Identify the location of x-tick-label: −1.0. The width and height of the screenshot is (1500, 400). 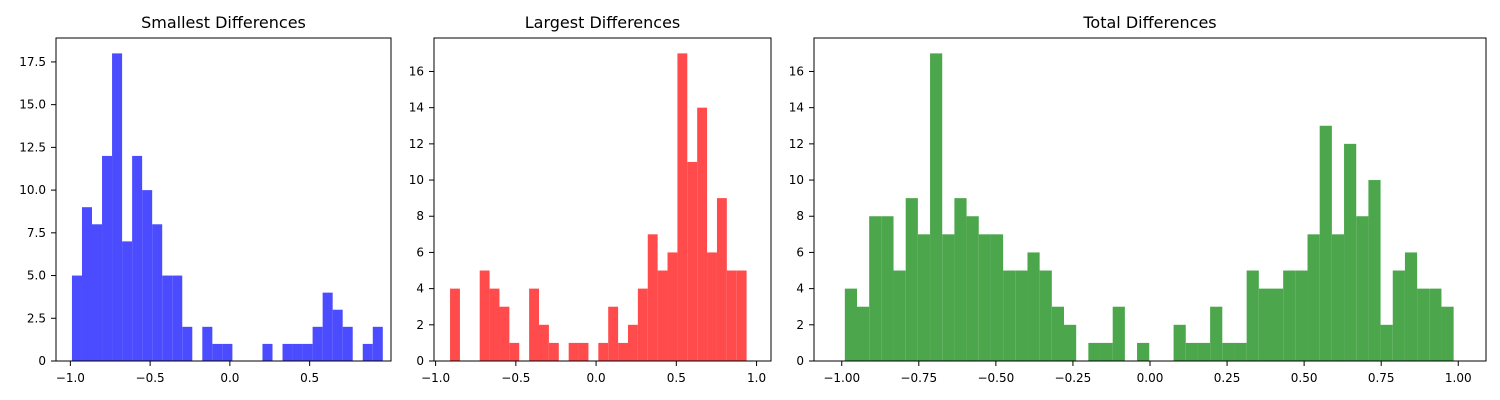
(435, 378).